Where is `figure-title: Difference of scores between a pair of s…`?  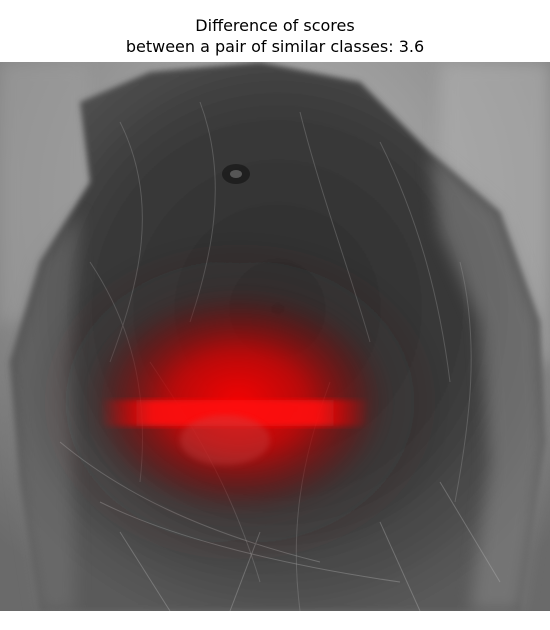 figure-title: Difference of scores between a pair of s… is located at coordinates (275, 36).